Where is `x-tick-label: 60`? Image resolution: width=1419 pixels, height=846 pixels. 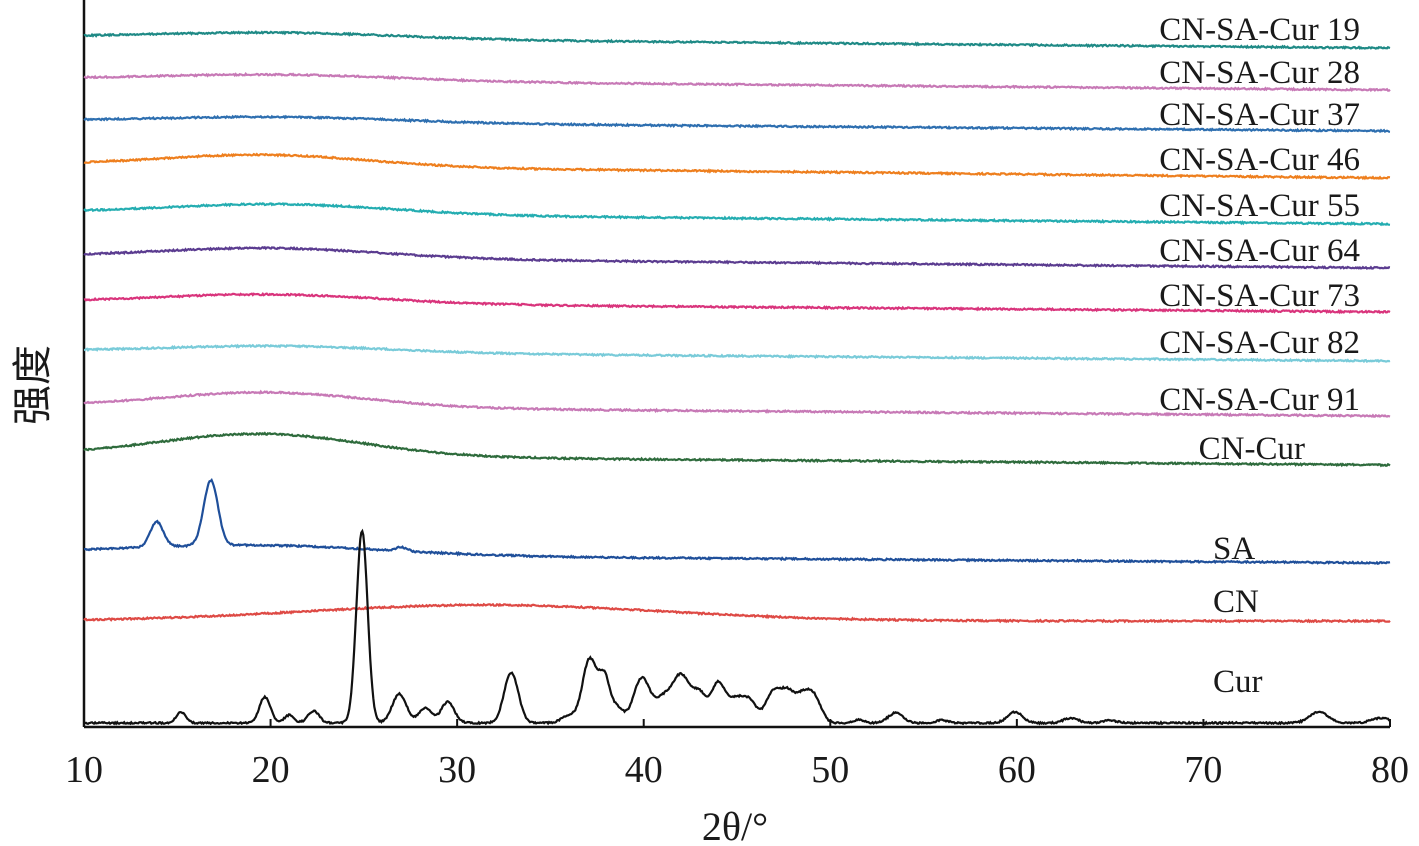
x-tick-label: 60 is located at coordinates (1017, 770).